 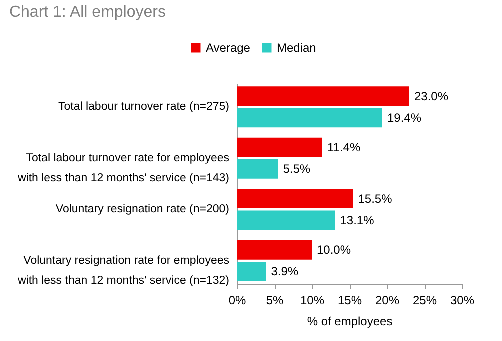 I want to click on y-tick-label: Total labour turnover rate (n=275), so click(x=144, y=107).